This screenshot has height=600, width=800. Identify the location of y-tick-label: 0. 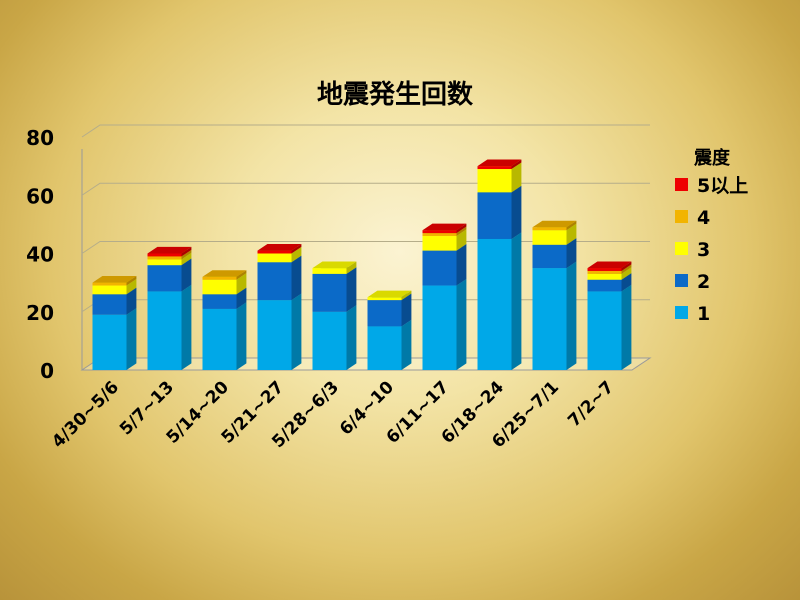
(47, 371).